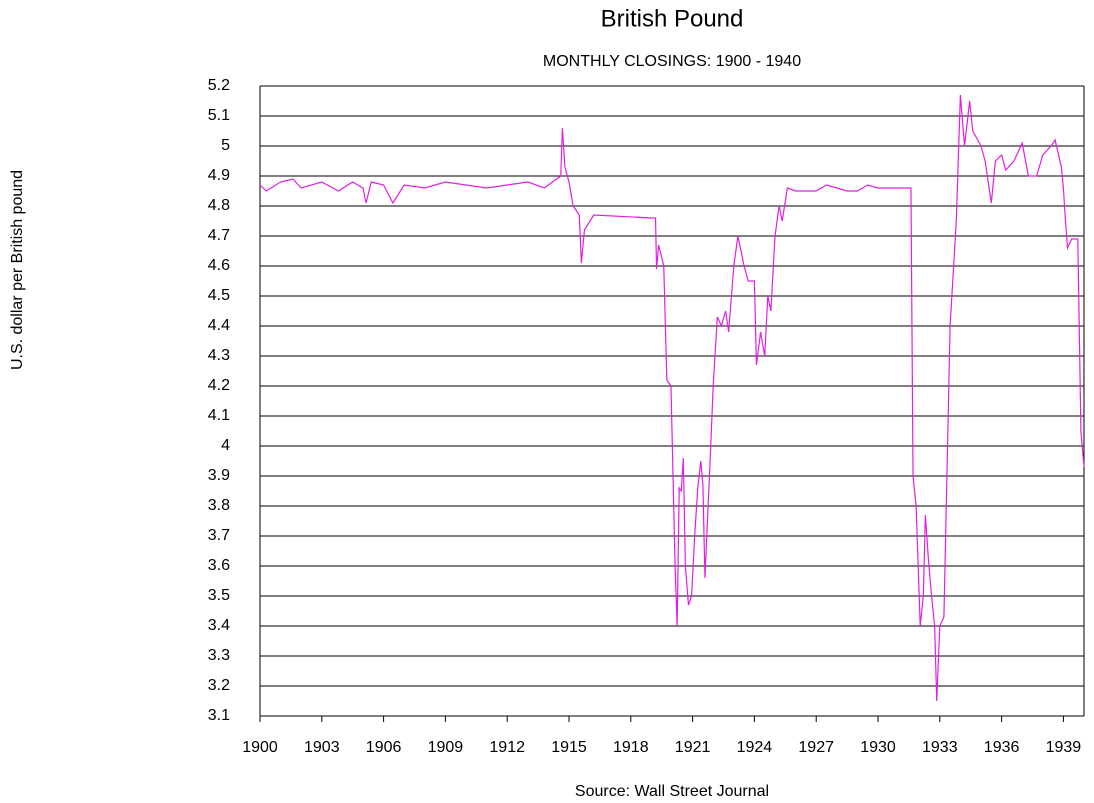 This screenshot has width=1094, height=803. I want to click on y-tick-label: 5.1, so click(219, 115).